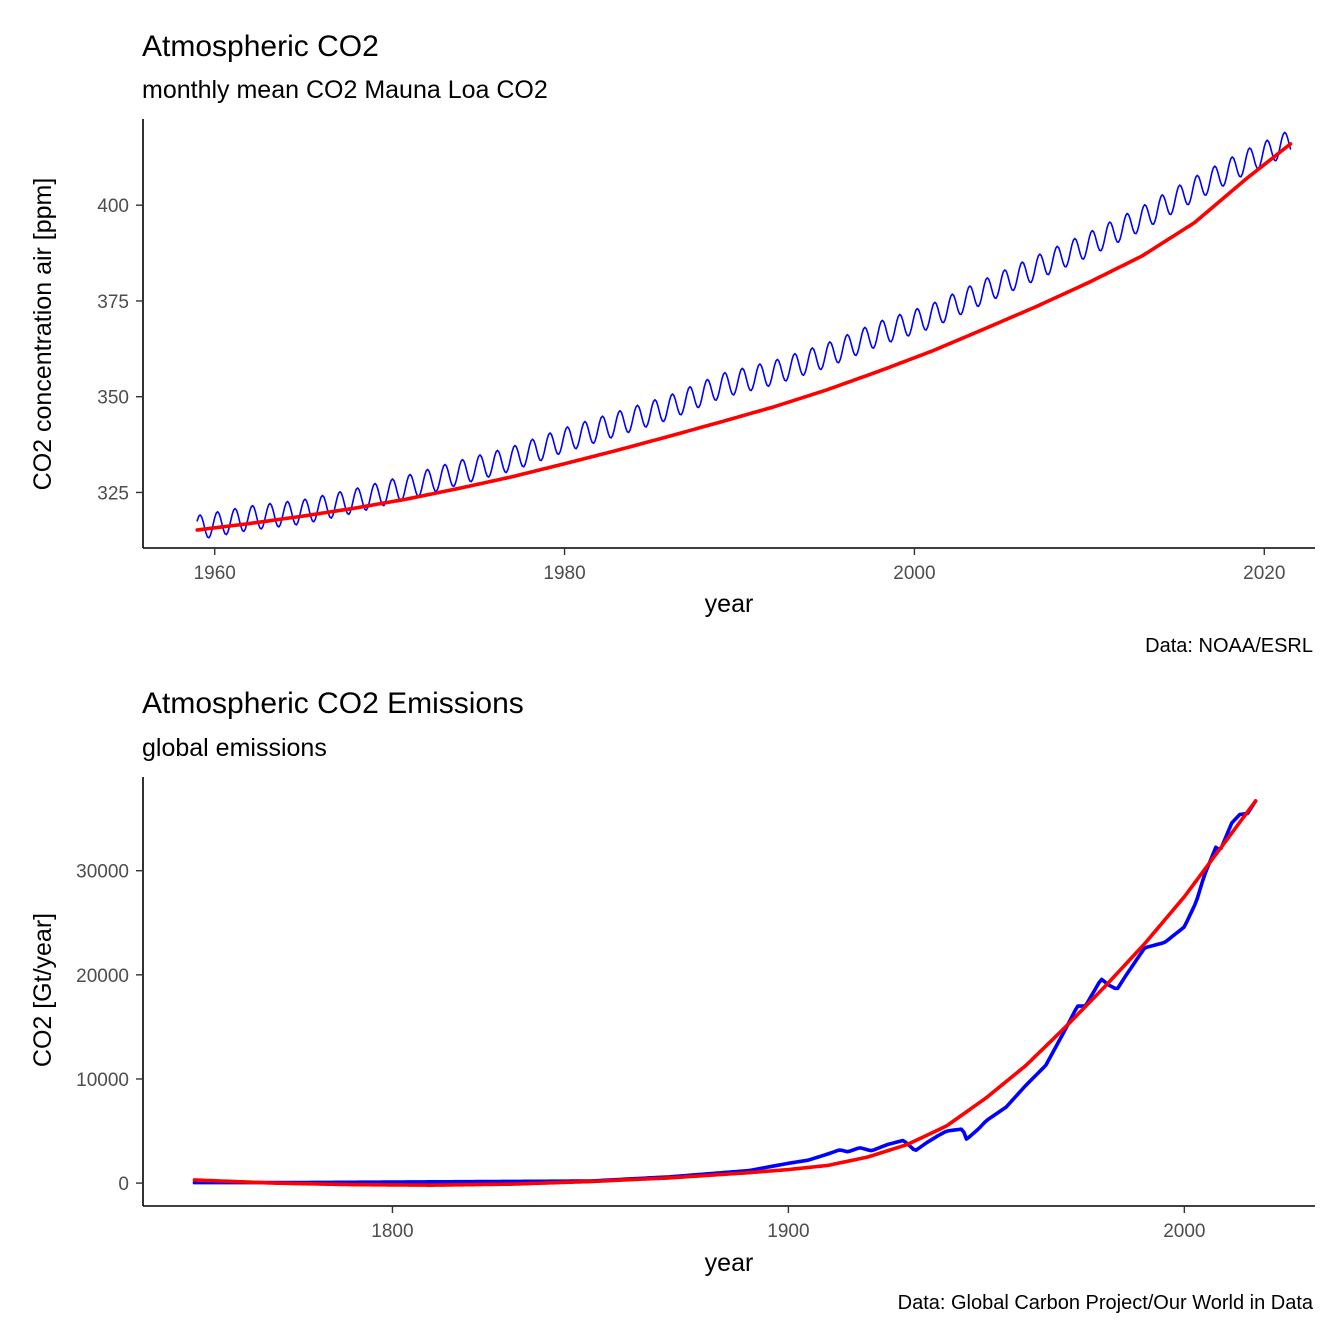  Describe the element at coordinates (102, 872) in the screenshot. I see `y-tick-label: 30000` at that location.